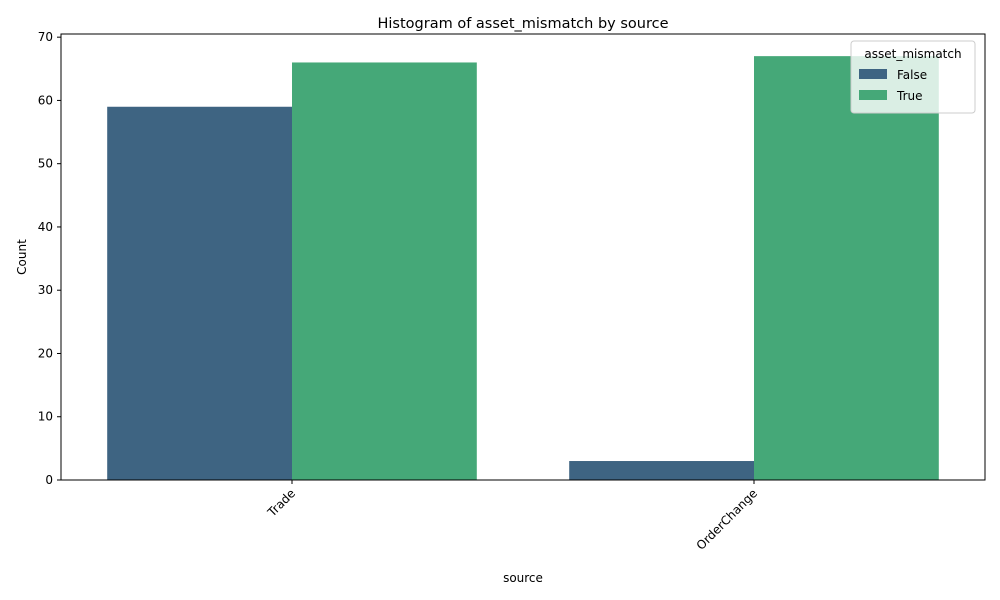 The width and height of the screenshot is (1000, 600). Describe the element at coordinates (523, 578) in the screenshot. I see `x-axis-label: source` at that location.